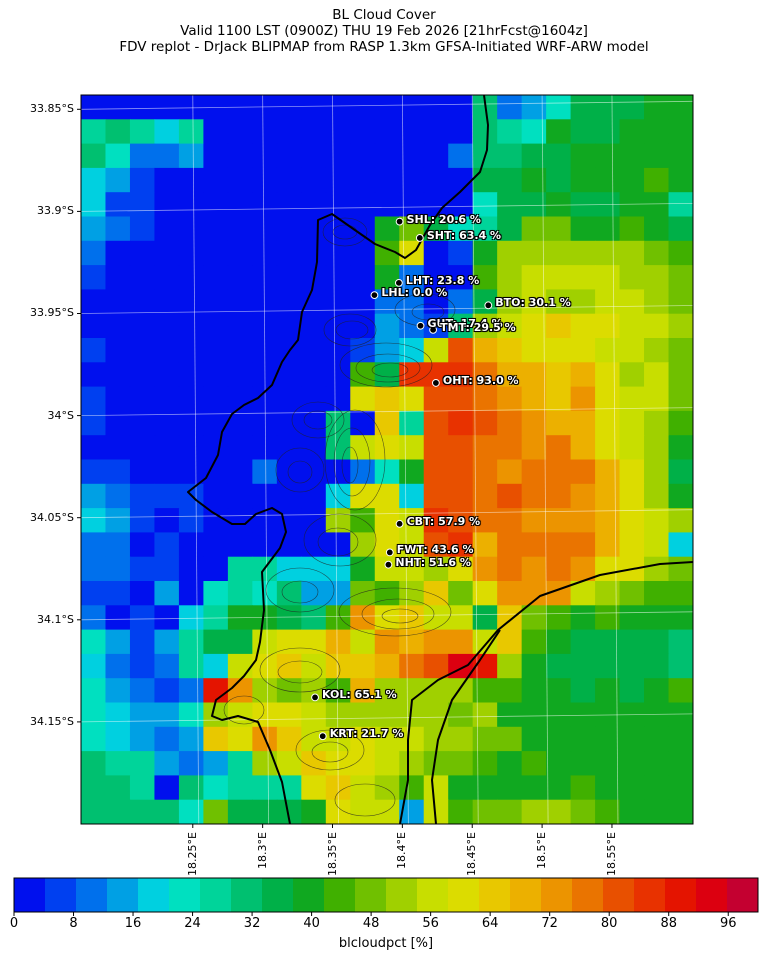 This screenshot has width=768, height=962. I want to click on colorbar-tick-label: 8, so click(73, 923).